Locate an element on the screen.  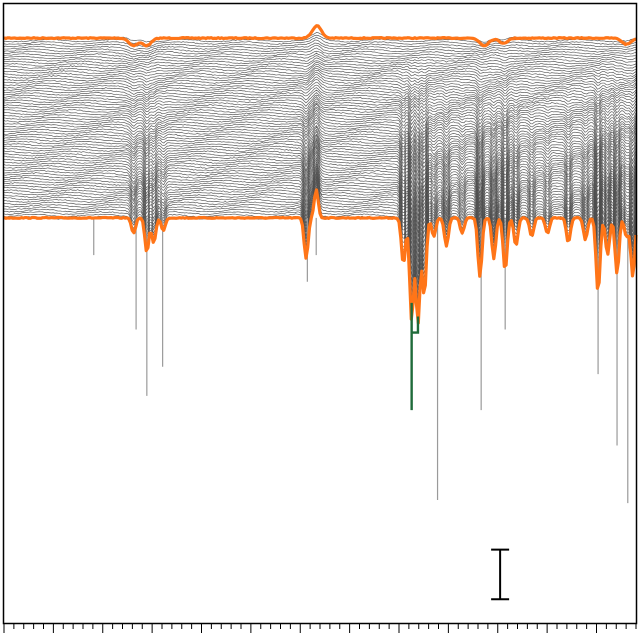
highlight-trace-first is located at coordinates (320, 36).